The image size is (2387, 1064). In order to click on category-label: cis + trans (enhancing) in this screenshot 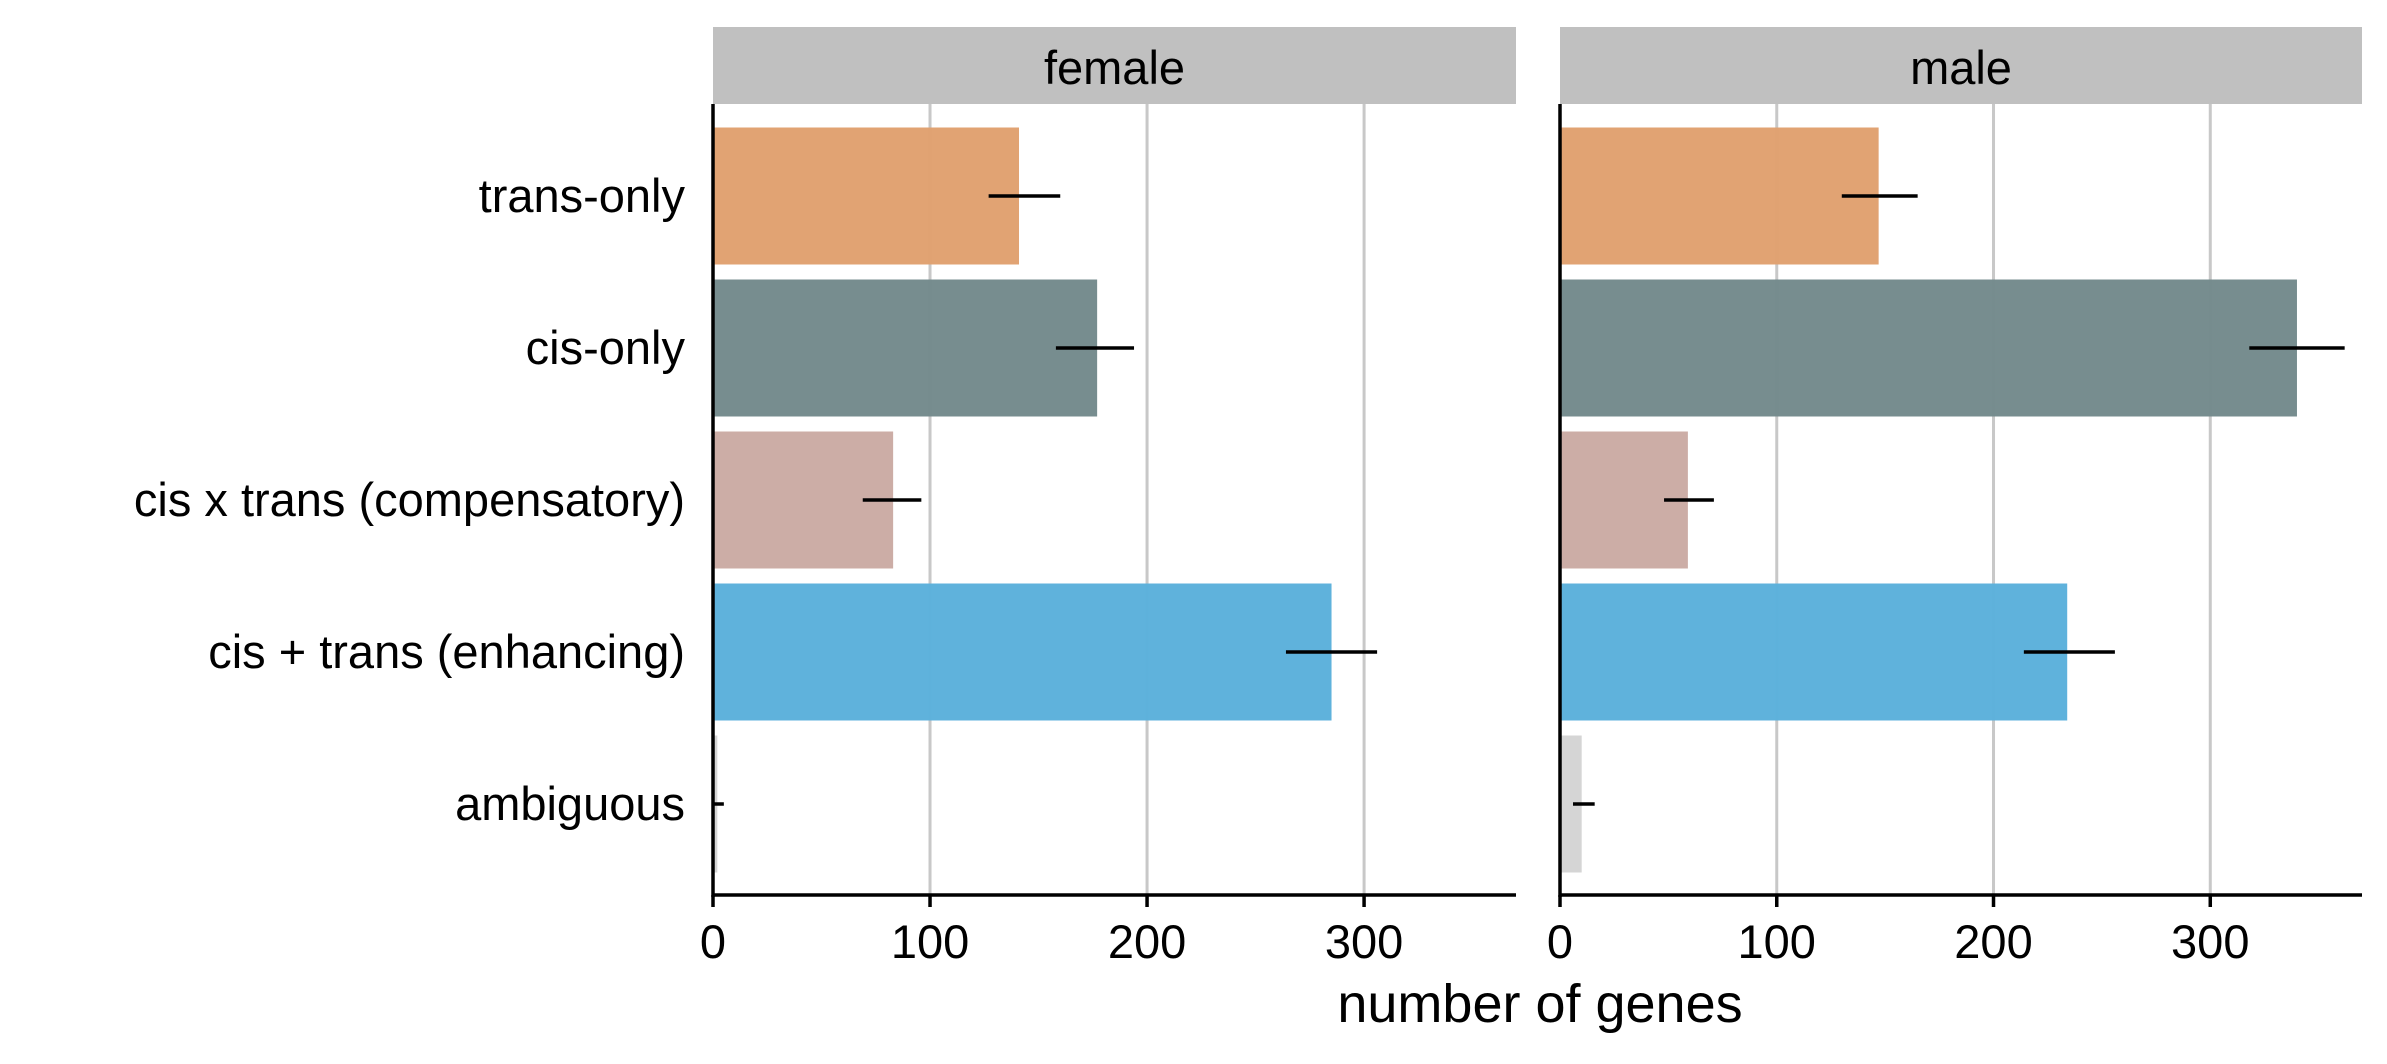, I will do `click(446, 651)`.